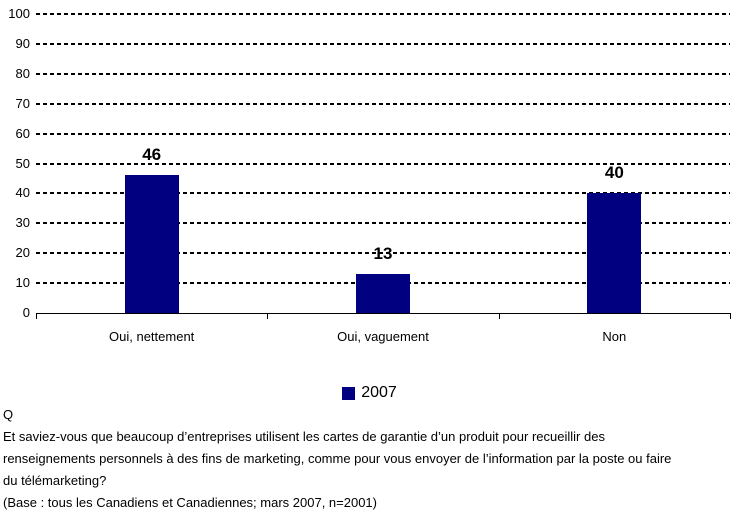 The width and height of the screenshot is (739, 519). What do you see at coordinates (22, 43) in the screenshot?
I see `y-axis-tick-label: 90` at bounding box center [22, 43].